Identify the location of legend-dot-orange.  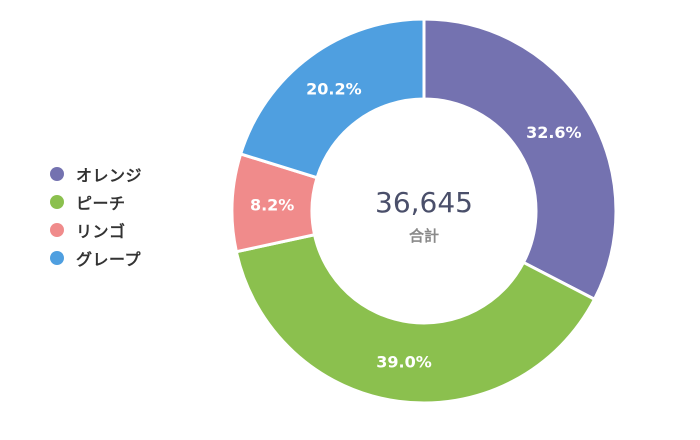
(57, 174).